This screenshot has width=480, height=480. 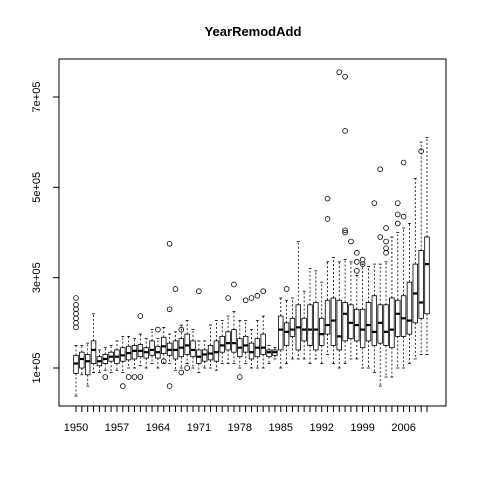 I want to click on box-plot-1979, so click(x=245, y=330).